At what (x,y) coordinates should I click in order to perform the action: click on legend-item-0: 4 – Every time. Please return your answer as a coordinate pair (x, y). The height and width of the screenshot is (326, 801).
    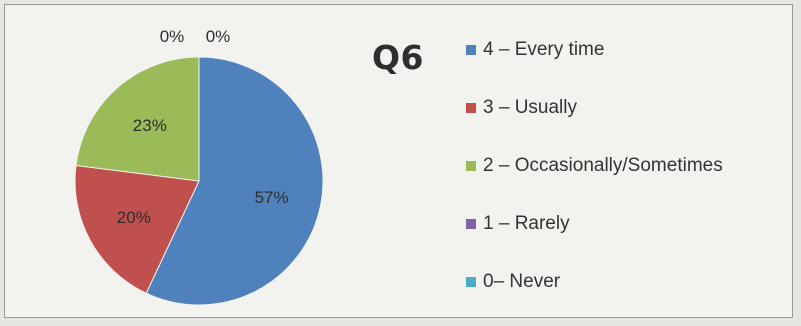
    Looking at the image, I should click on (535, 50).